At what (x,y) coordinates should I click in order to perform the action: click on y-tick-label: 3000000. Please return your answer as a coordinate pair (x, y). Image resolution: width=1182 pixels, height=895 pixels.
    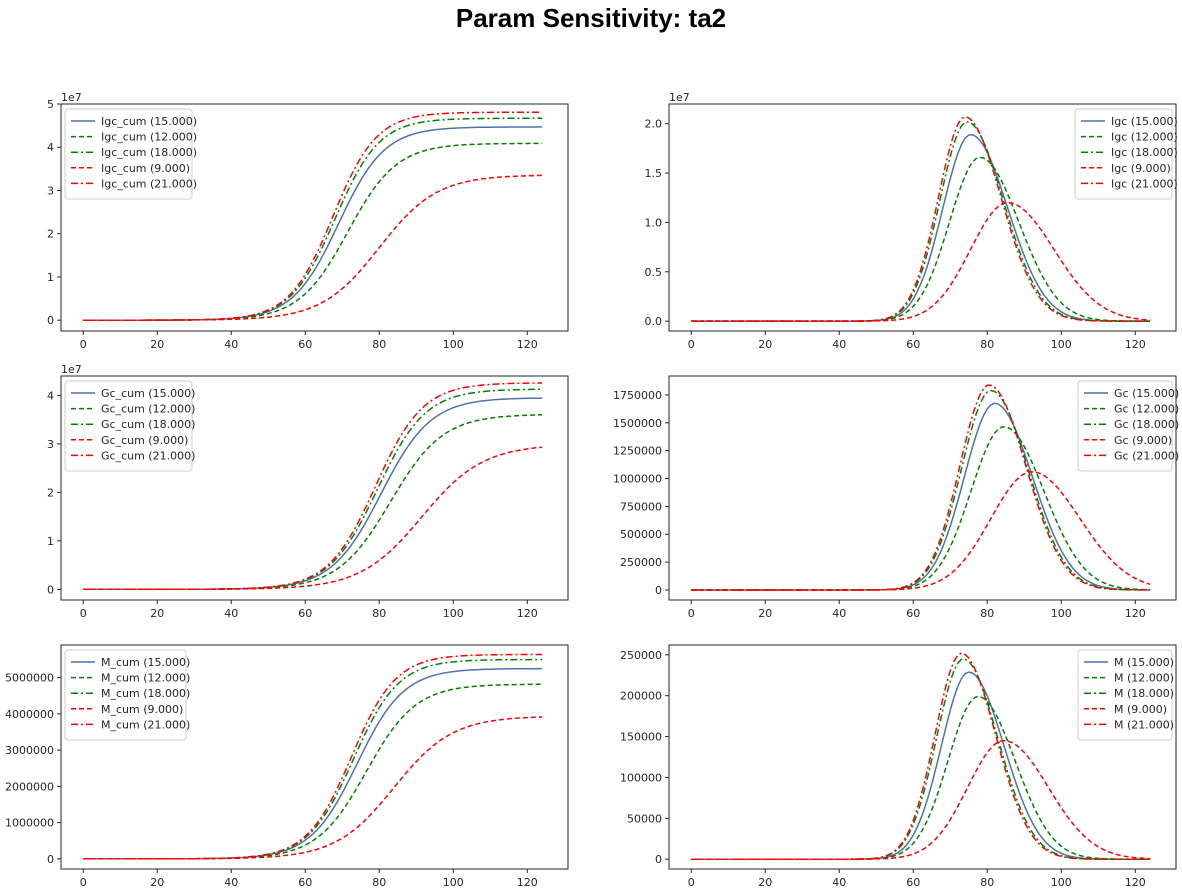
    Looking at the image, I should click on (29, 750).